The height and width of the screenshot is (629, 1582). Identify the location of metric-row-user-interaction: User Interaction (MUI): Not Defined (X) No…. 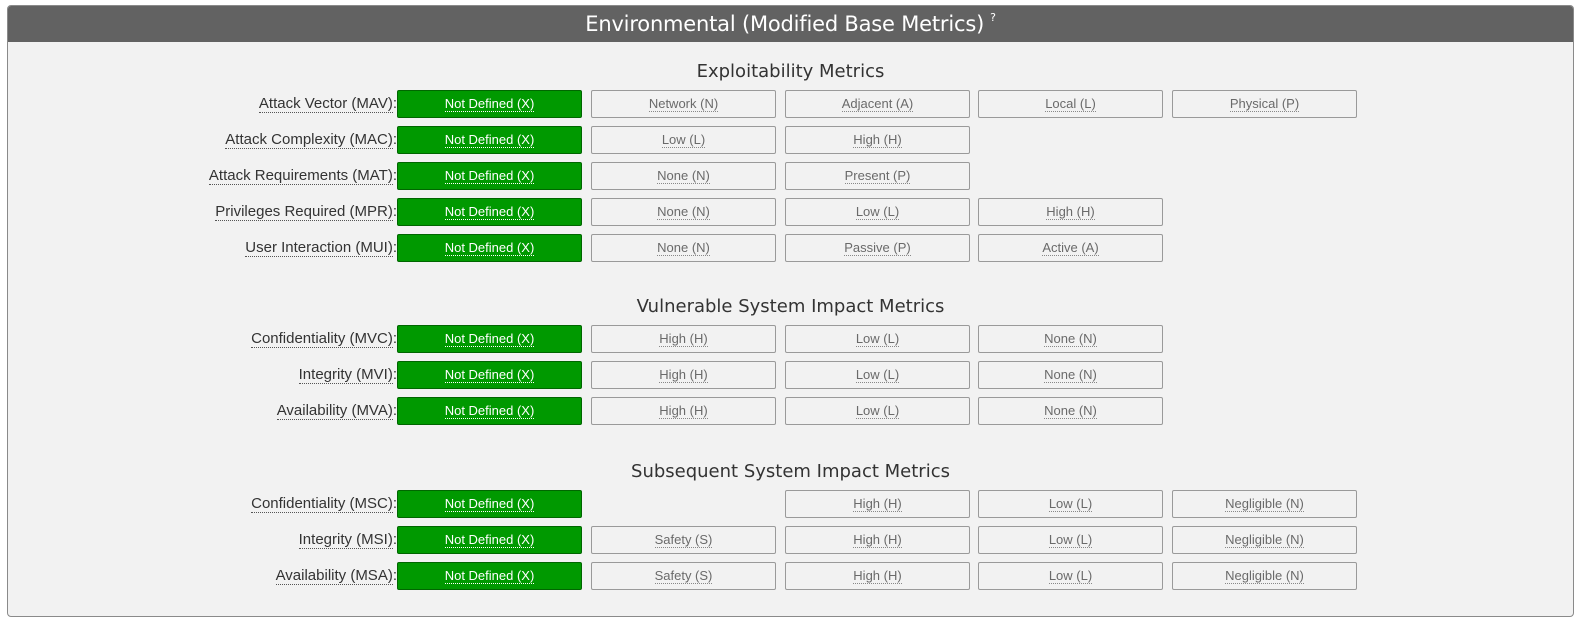
(790, 248).